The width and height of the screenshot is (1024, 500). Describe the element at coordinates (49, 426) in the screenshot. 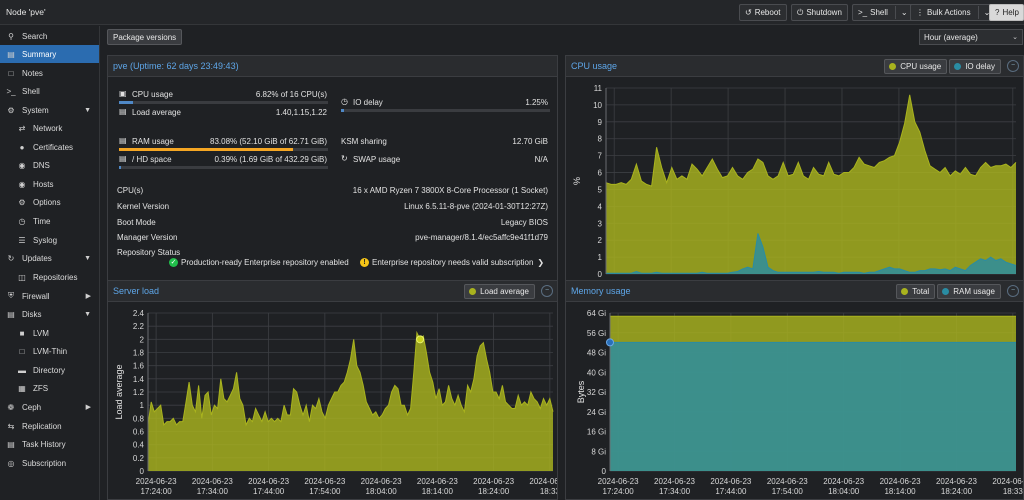

I see `sidebar-item-replication: ⇆ Replication` at that location.